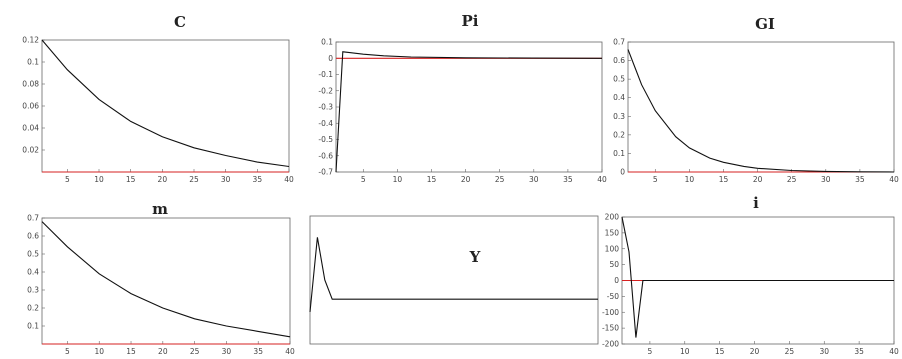  I want to click on y-tick-label: -0.7, so click(325, 172).